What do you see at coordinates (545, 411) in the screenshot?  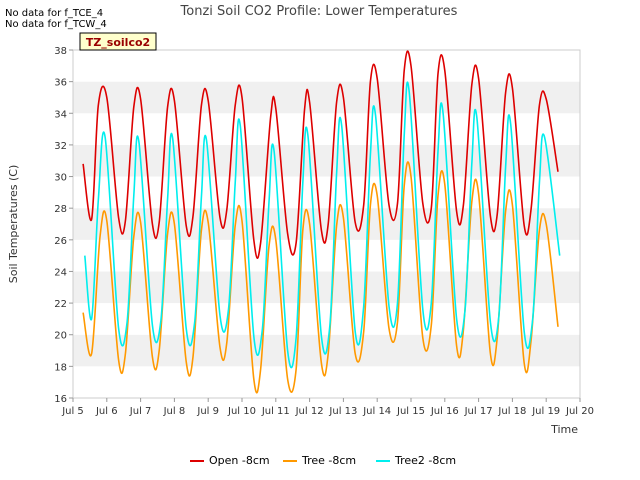 I see `x-tick-label: Jul 19` at bounding box center [545, 411].